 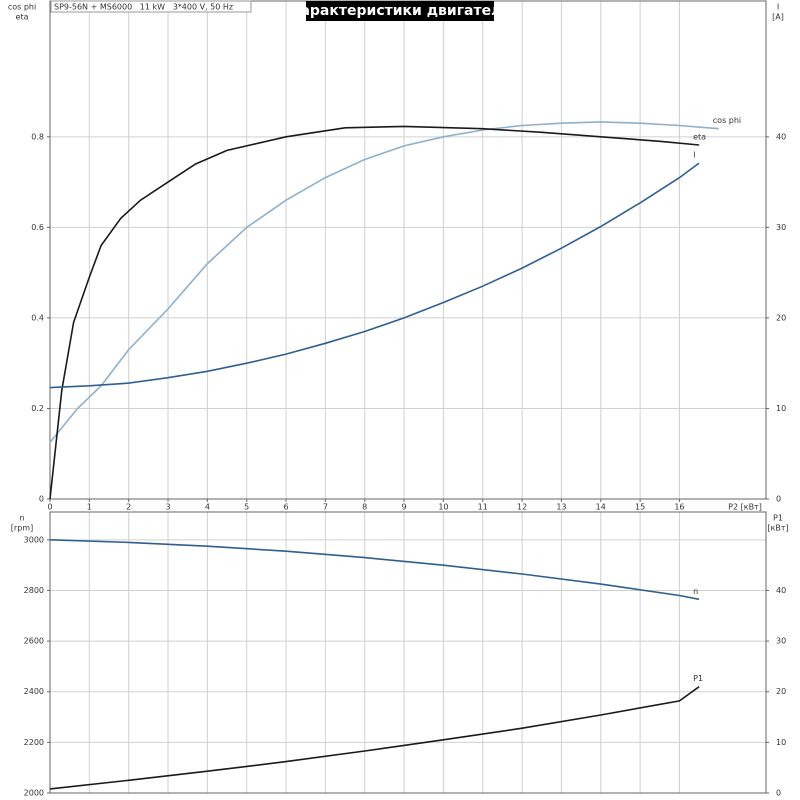 What do you see at coordinates (695, 591) in the screenshot?
I see `series-label: n` at bounding box center [695, 591].